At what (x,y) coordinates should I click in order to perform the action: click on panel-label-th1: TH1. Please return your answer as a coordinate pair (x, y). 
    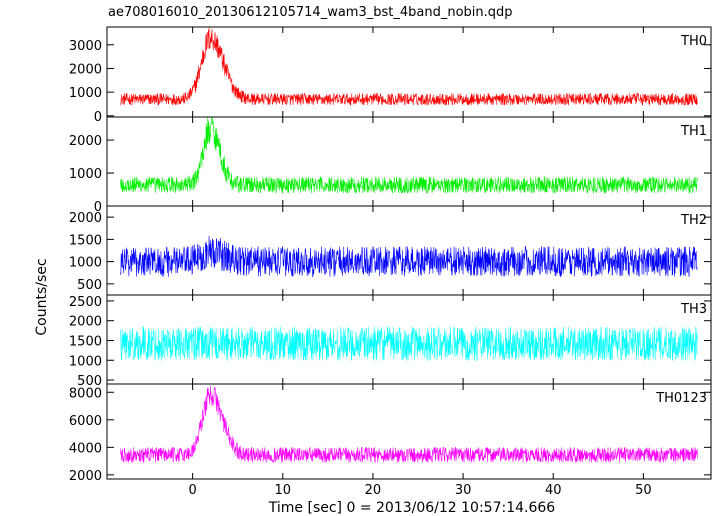
    Looking at the image, I should click on (693, 131).